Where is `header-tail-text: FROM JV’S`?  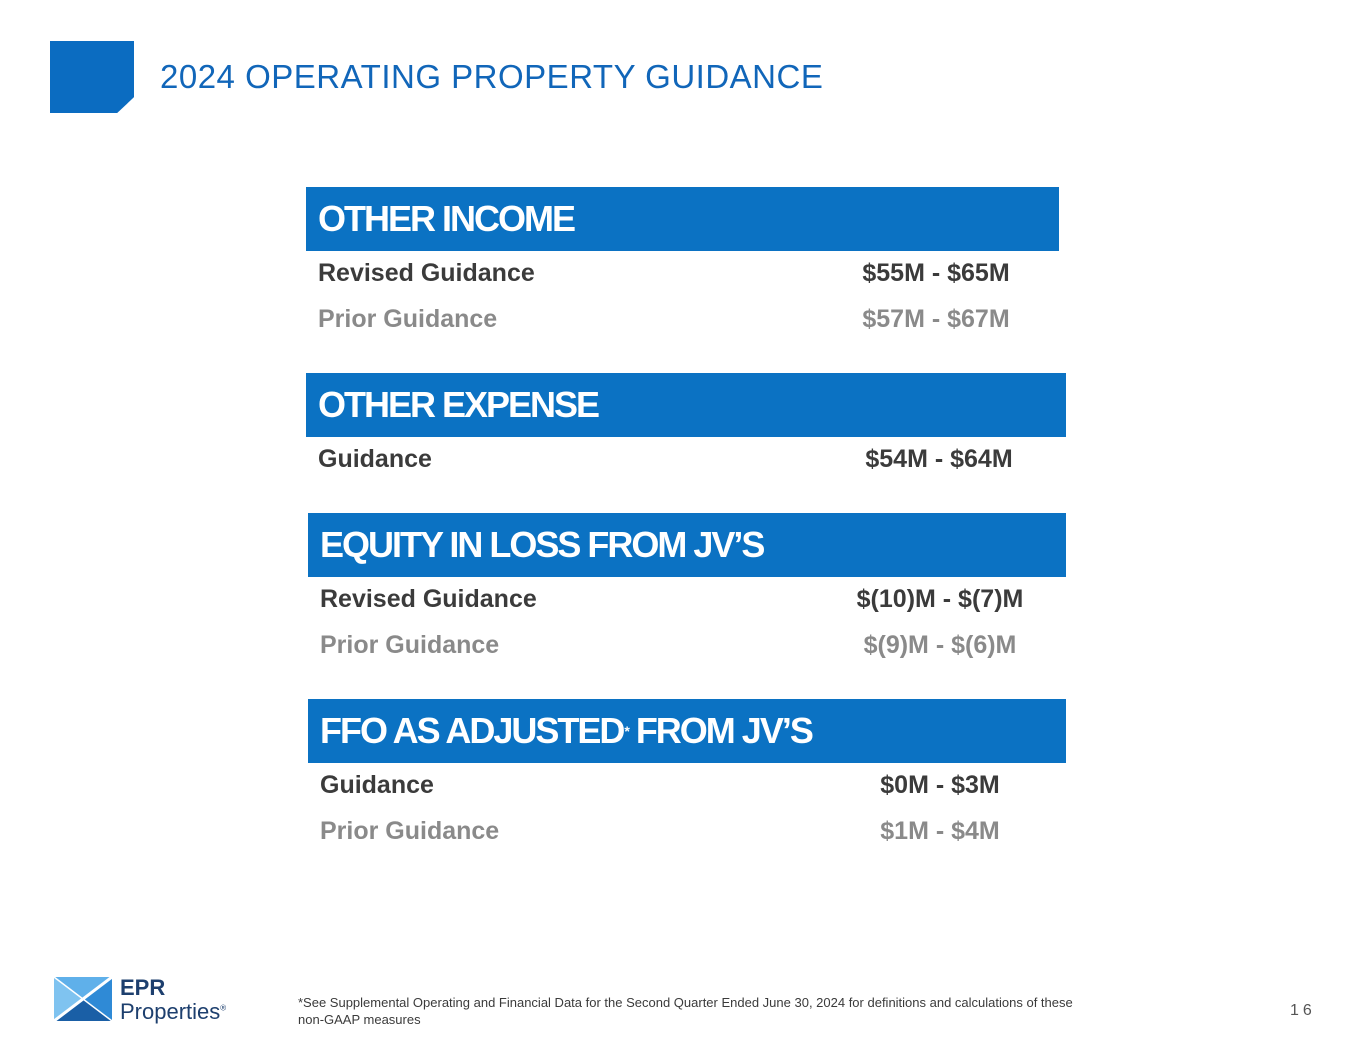
header-tail-text: FROM JV’S is located at coordinates (720, 730).